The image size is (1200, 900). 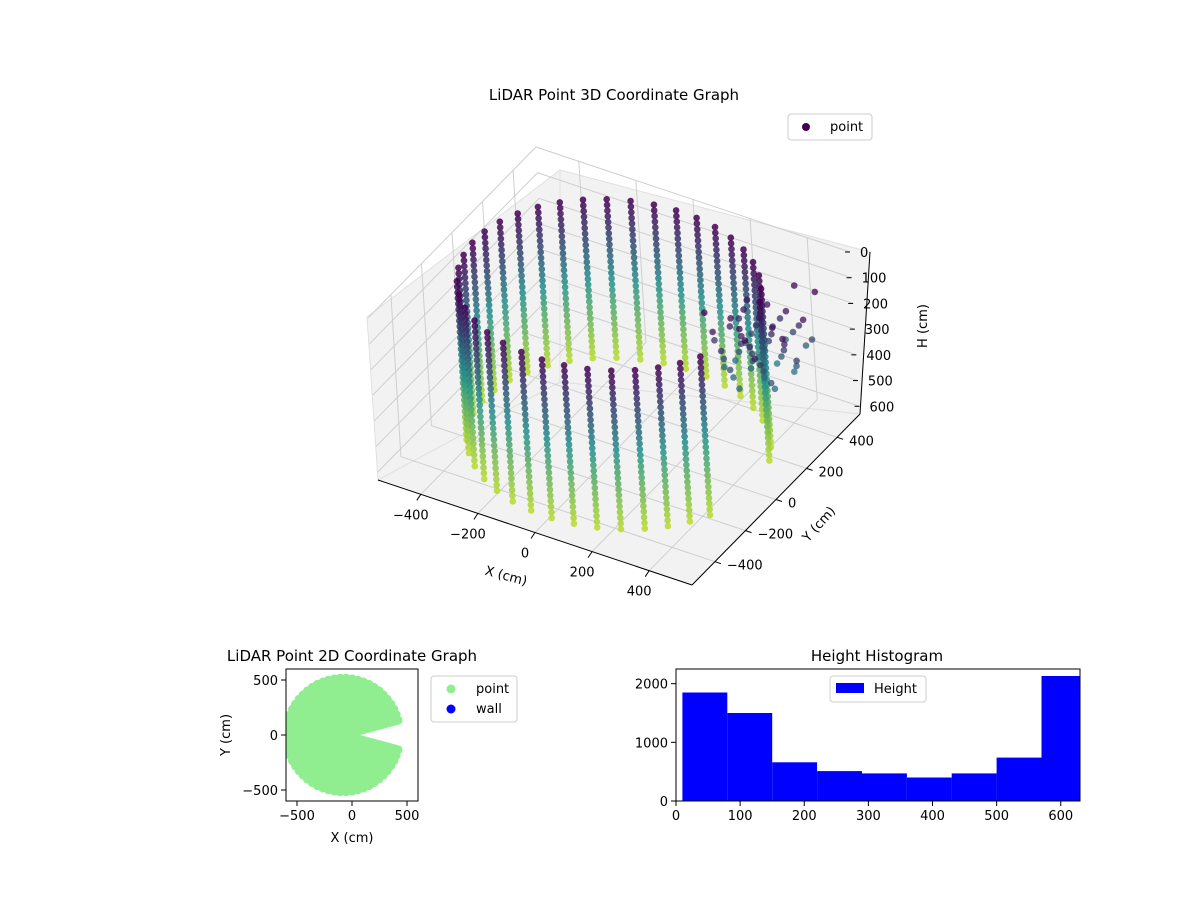 I want to click on x-tick-label: 600, so click(x=1060, y=816).